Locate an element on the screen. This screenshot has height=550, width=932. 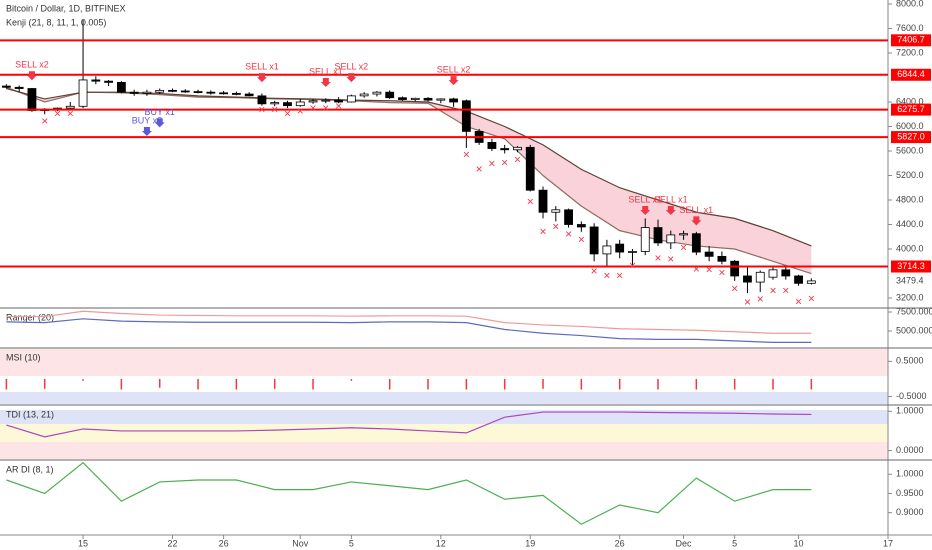
msi-lower-band is located at coordinates (444, 398).